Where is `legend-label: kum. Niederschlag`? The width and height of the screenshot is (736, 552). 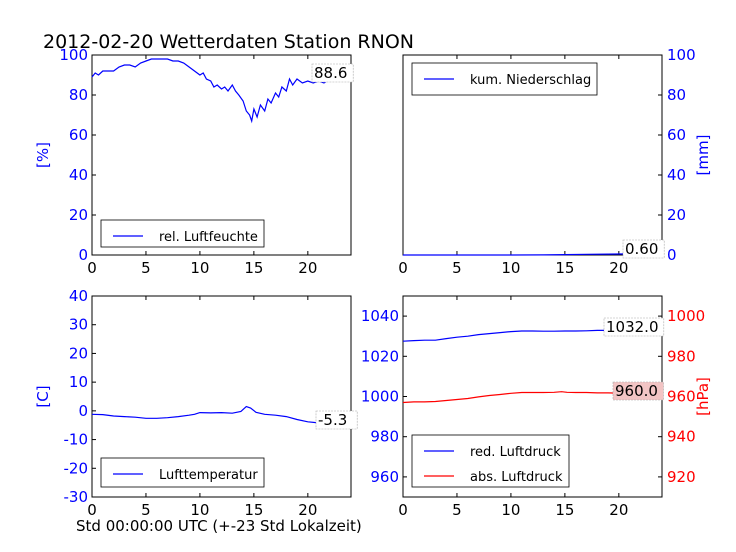
legend-label: kum. Niederschlag is located at coordinates (530, 80).